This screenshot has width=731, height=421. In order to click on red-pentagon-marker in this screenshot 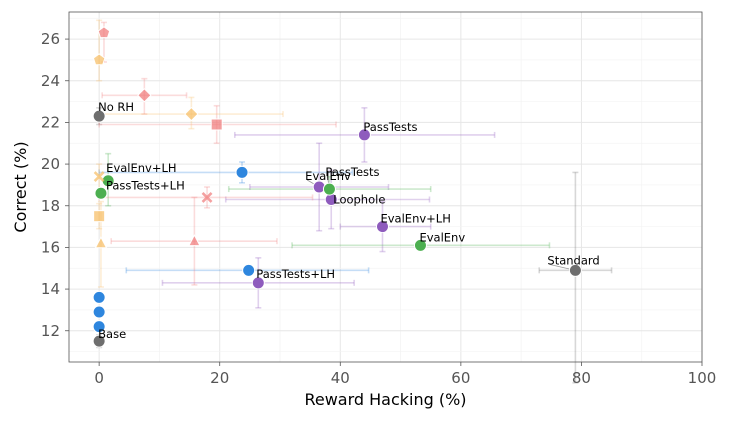, I will do `click(104, 32)`.